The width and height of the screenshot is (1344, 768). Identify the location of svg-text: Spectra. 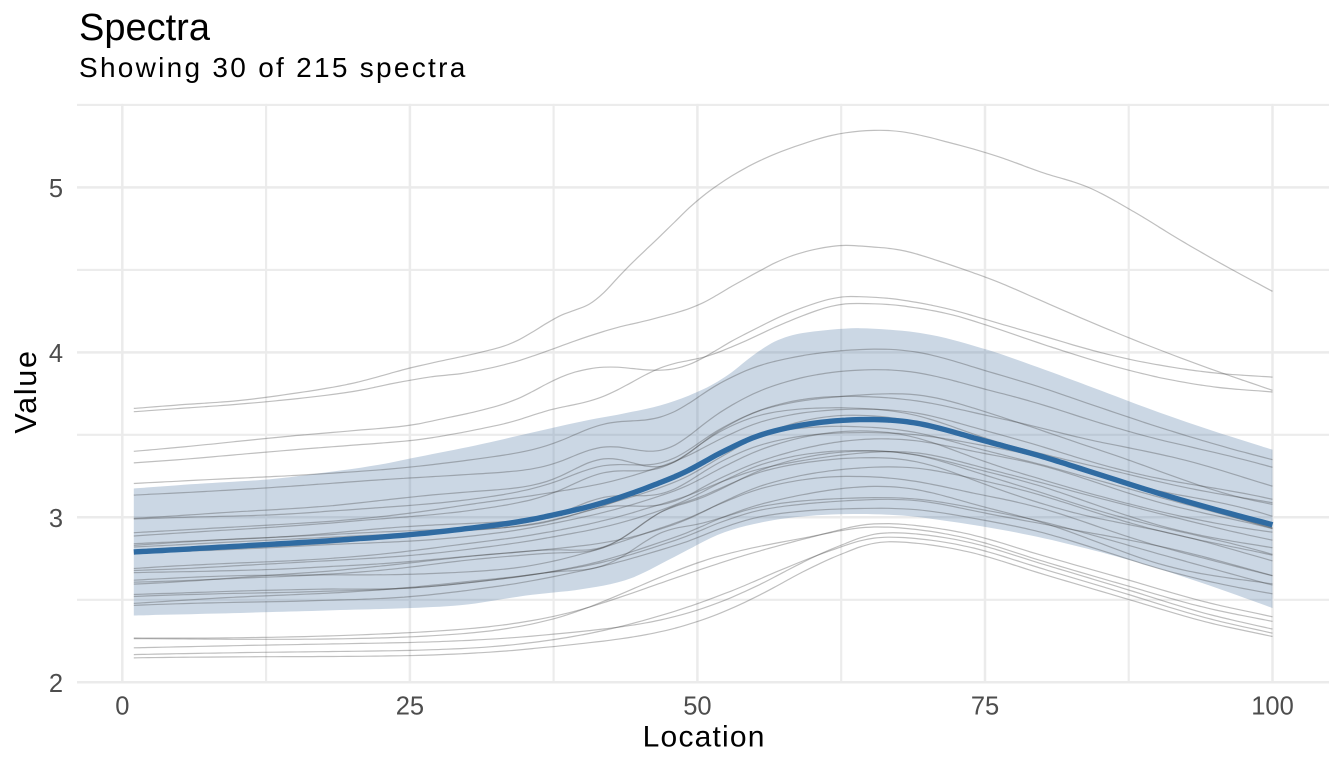
(145, 28).